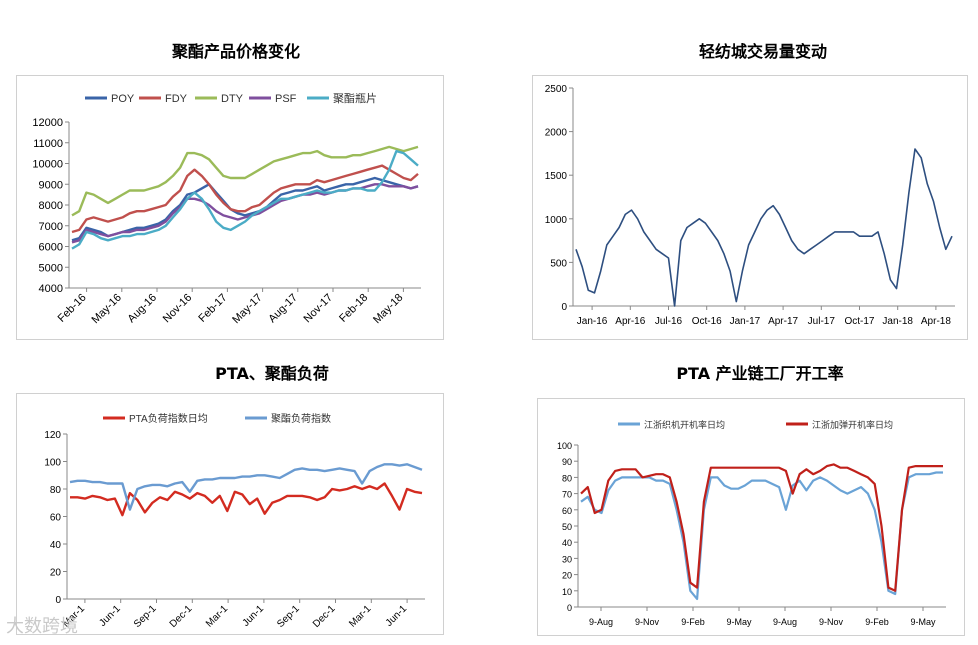  What do you see at coordinates (567, 462) in the screenshot?
I see `y-tick-label: 90` at bounding box center [567, 462].